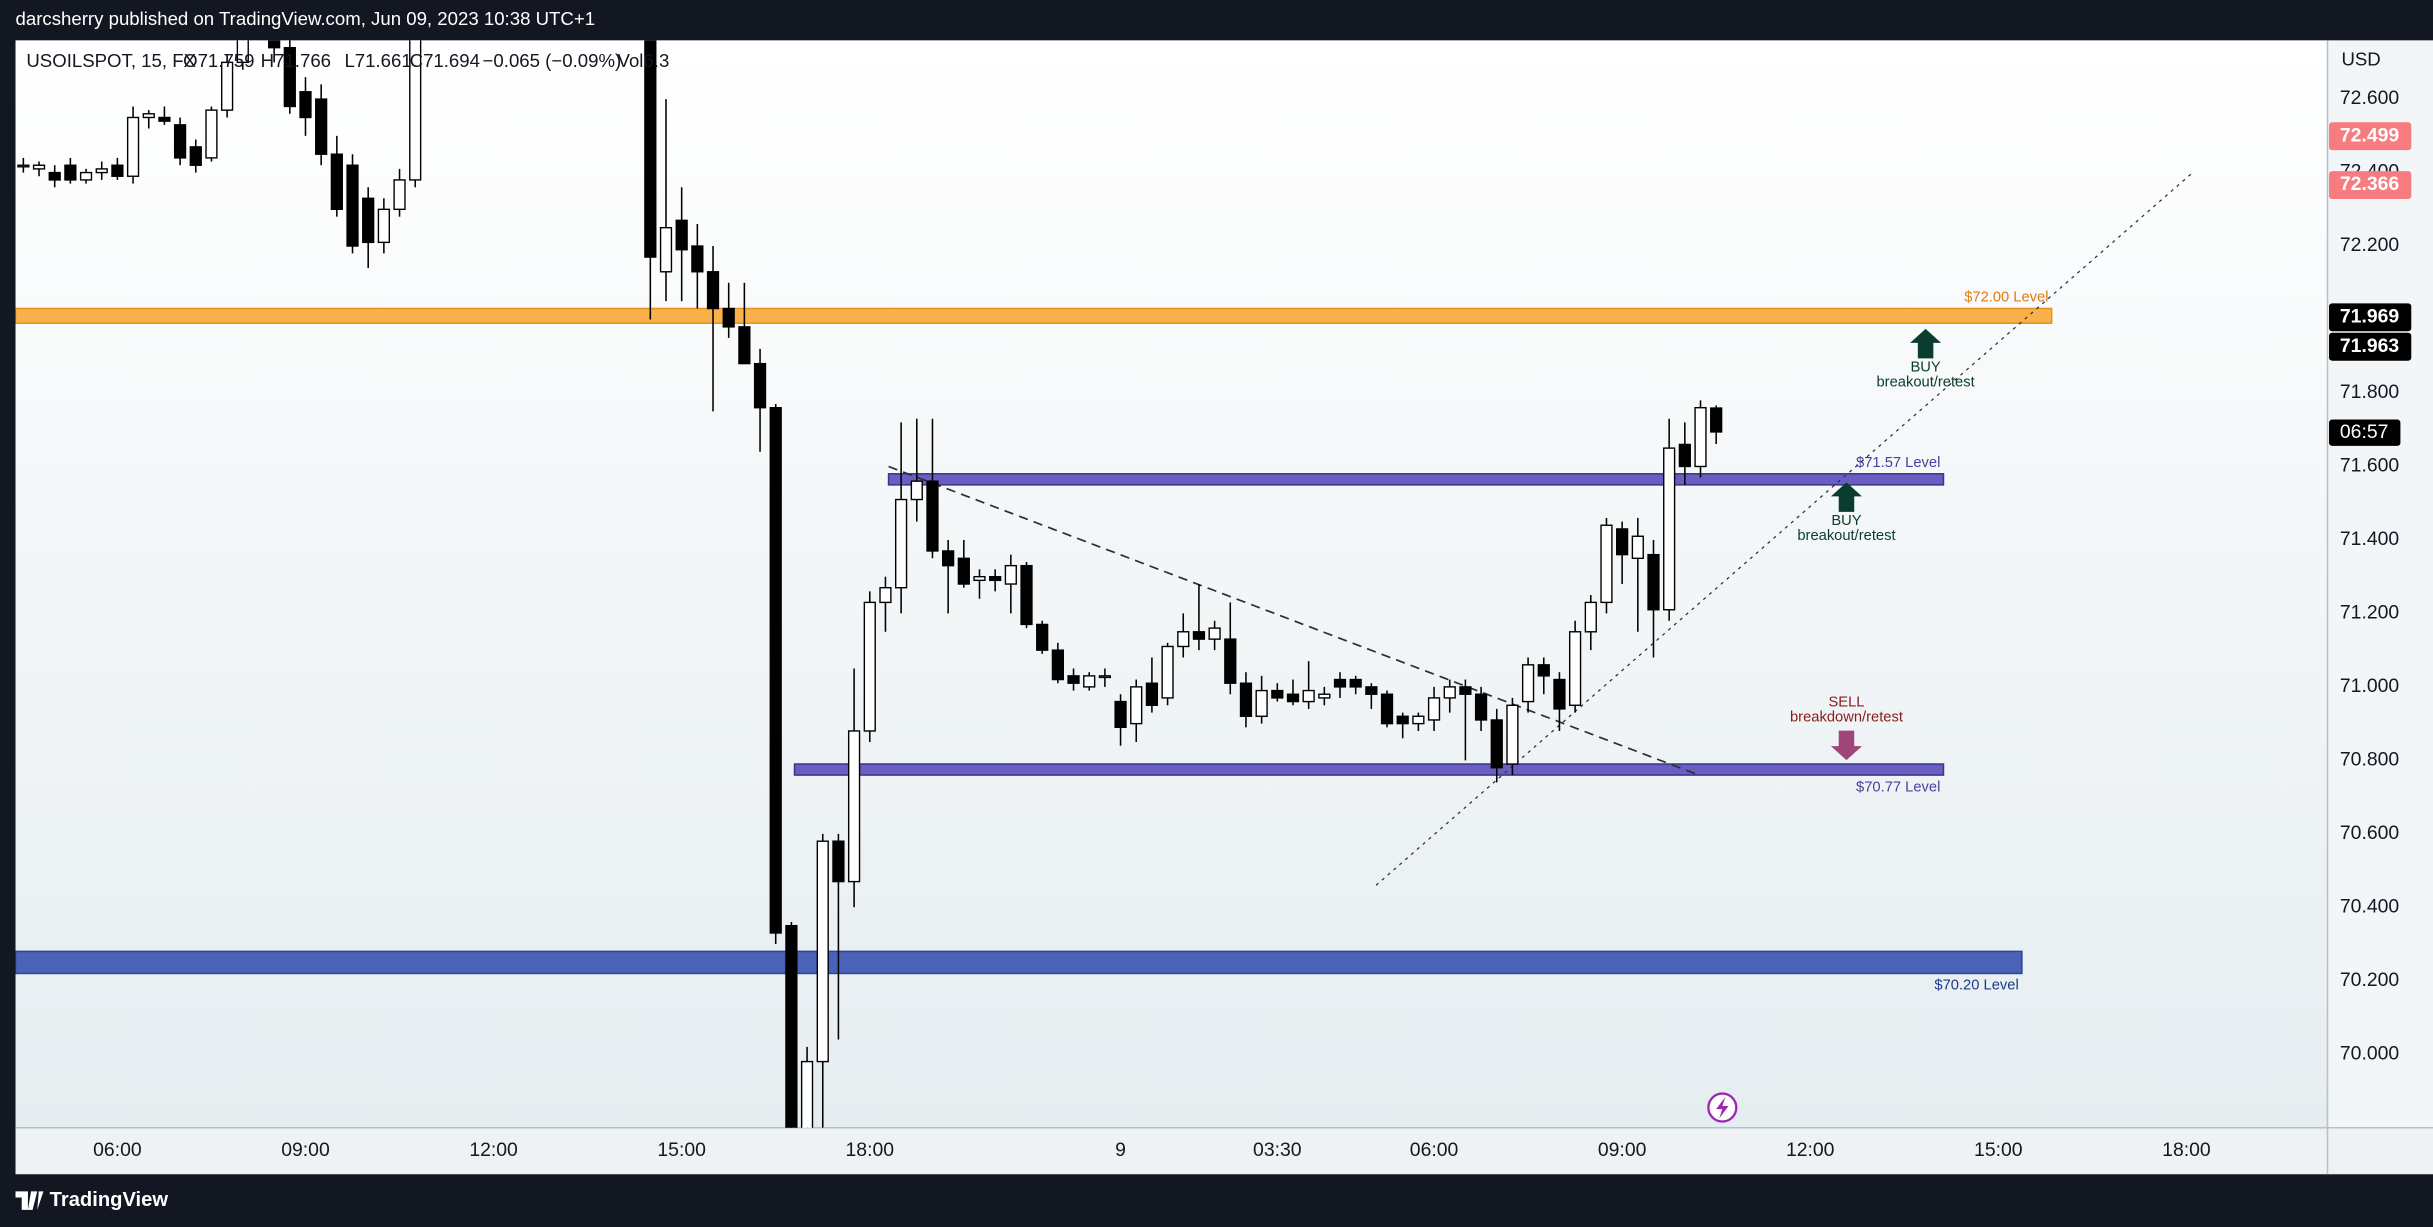  I want to click on annotation-text: breakout/retest, so click(1846, 536).